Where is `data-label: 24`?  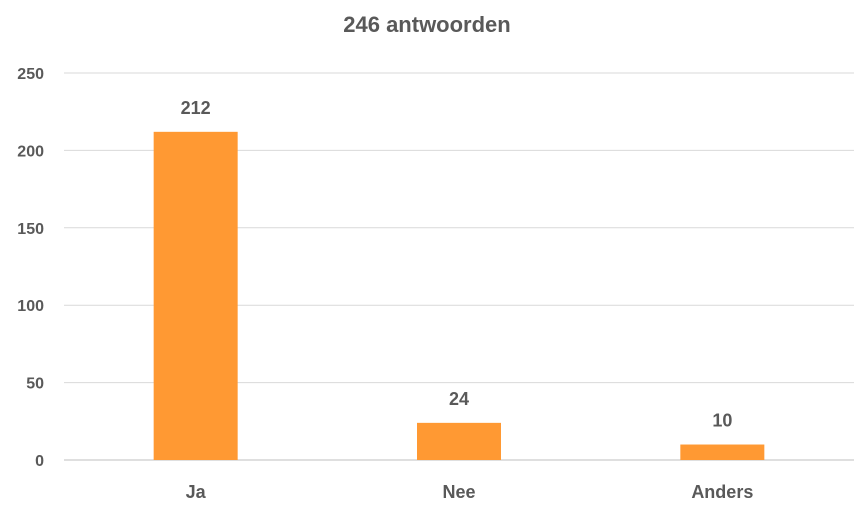 data-label: 24 is located at coordinates (459, 399).